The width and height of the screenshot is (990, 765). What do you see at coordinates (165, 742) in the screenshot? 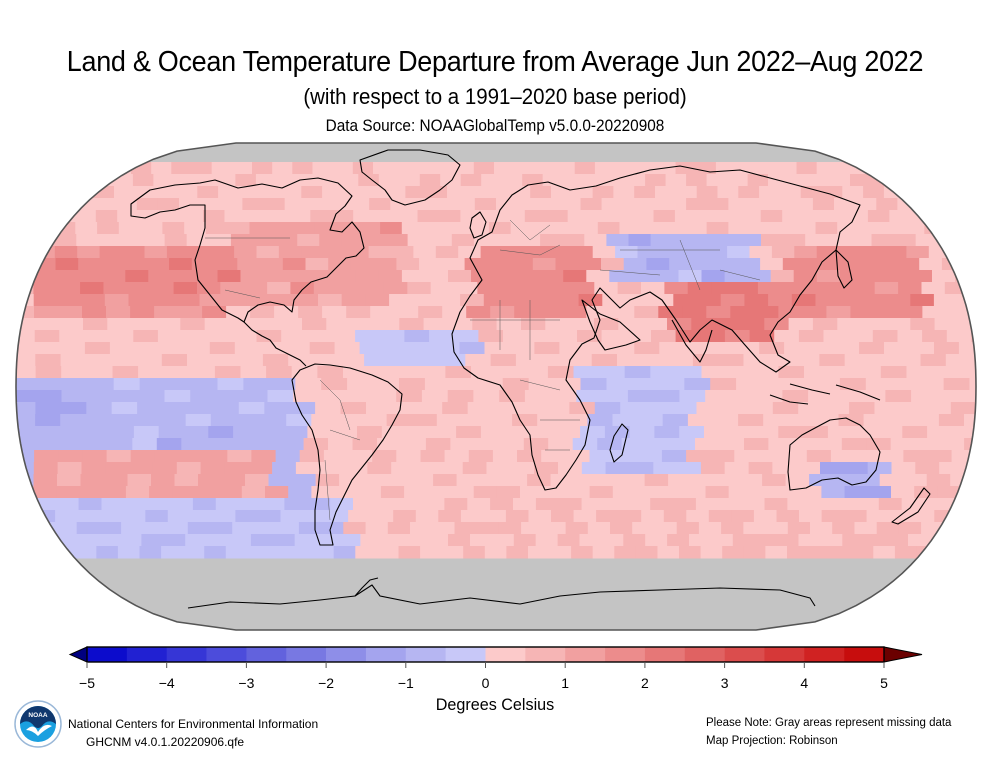
I see `dataset-version-label: GHCNM v4.0.1.20220906.qfe` at bounding box center [165, 742].